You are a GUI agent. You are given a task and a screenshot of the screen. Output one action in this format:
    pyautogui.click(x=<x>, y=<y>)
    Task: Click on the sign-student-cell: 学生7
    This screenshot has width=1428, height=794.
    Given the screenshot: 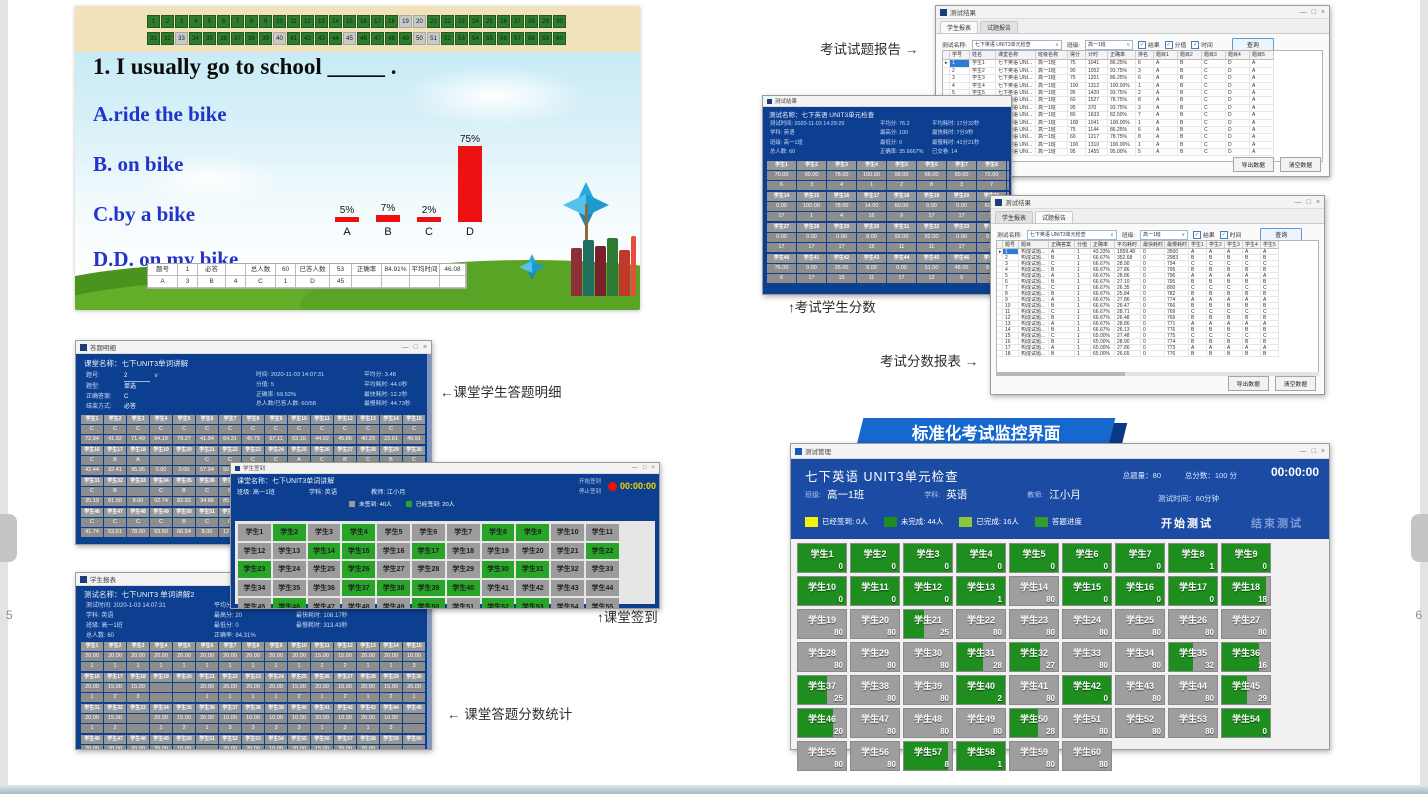 What is the action you would take?
    pyautogui.click(x=463, y=532)
    